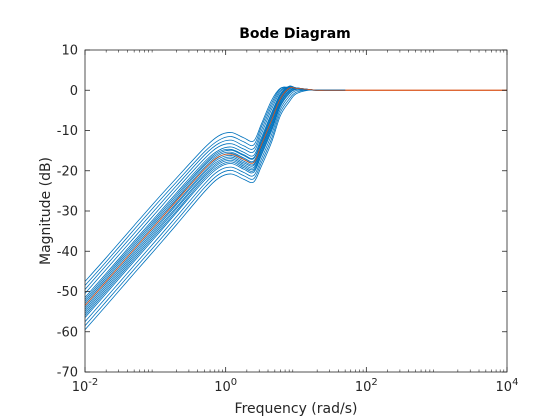  I want to click on x-tick-label: 10⁰, so click(225, 386).